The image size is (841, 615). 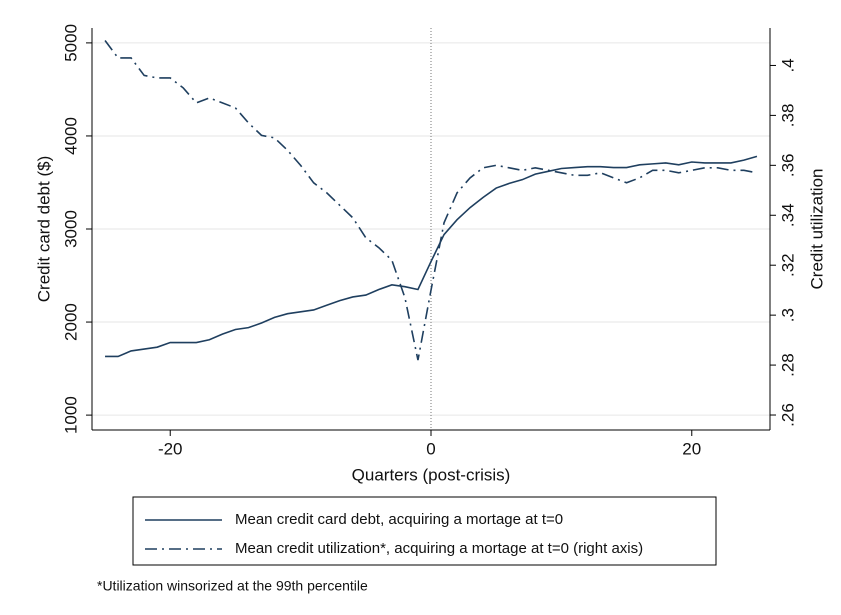 What do you see at coordinates (787, 166) in the screenshot?
I see `y2-tick-label: .36` at bounding box center [787, 166].